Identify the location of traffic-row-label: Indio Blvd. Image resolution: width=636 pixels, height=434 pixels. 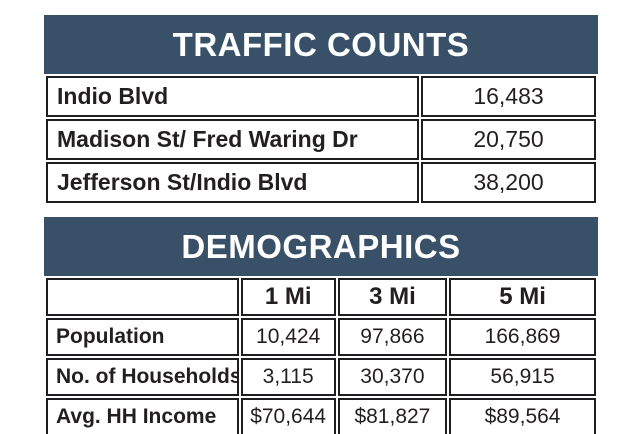
(233, 96).